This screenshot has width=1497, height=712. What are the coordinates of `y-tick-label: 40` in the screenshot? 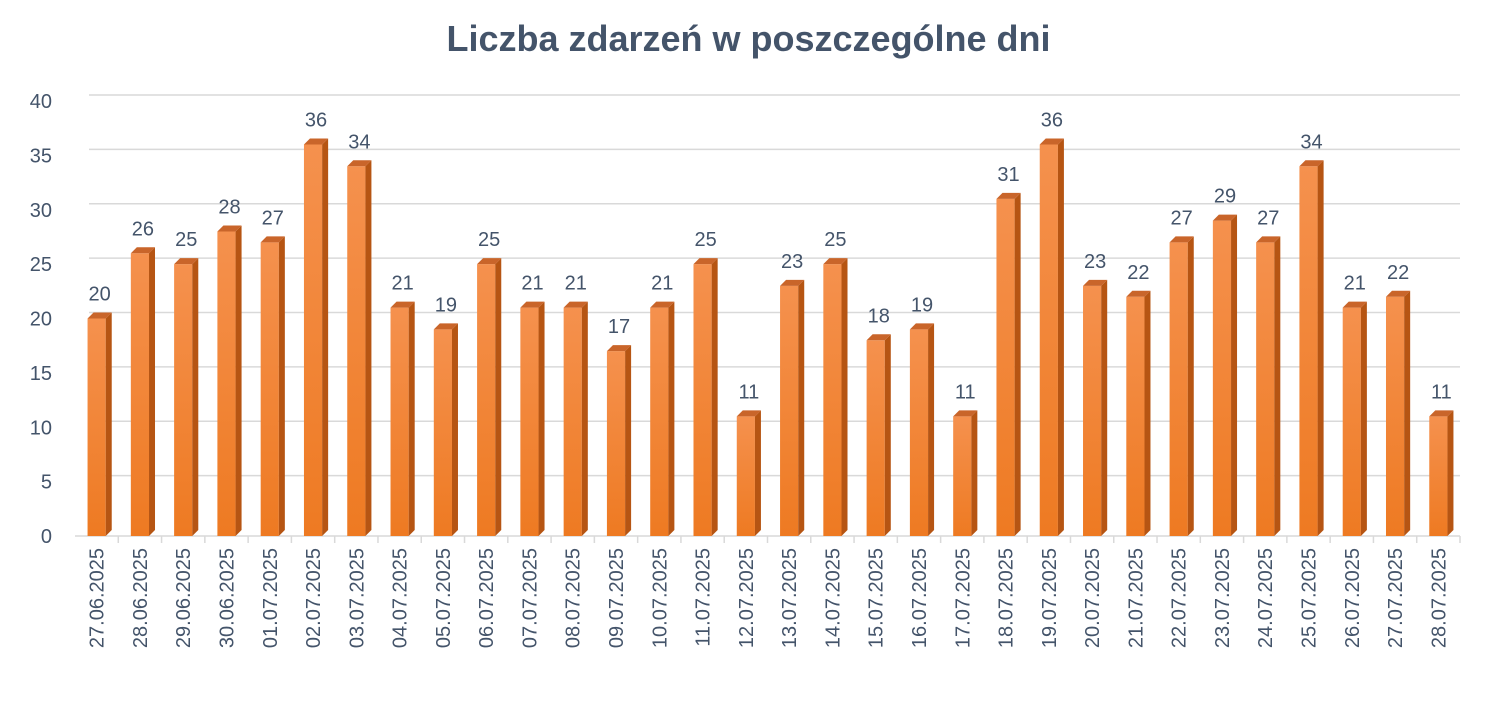 It's located at (41, 102).